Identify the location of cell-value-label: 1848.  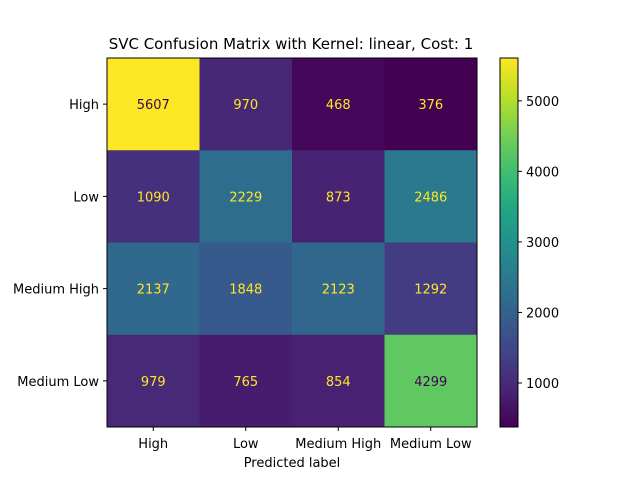
(245, 290).